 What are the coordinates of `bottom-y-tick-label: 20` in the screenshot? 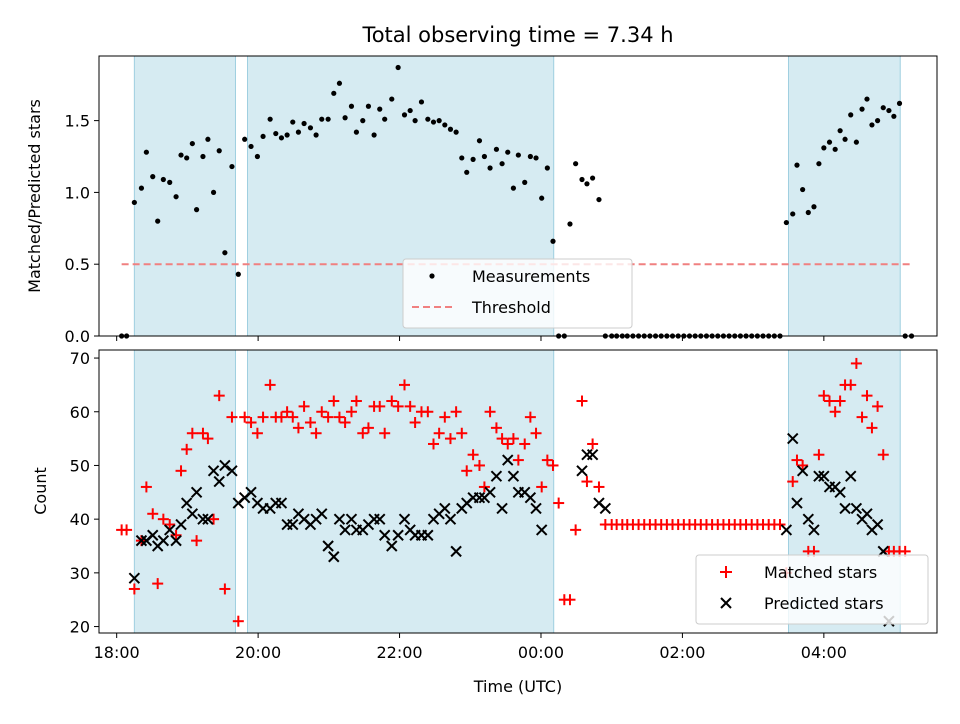 It's located at (80, 627).